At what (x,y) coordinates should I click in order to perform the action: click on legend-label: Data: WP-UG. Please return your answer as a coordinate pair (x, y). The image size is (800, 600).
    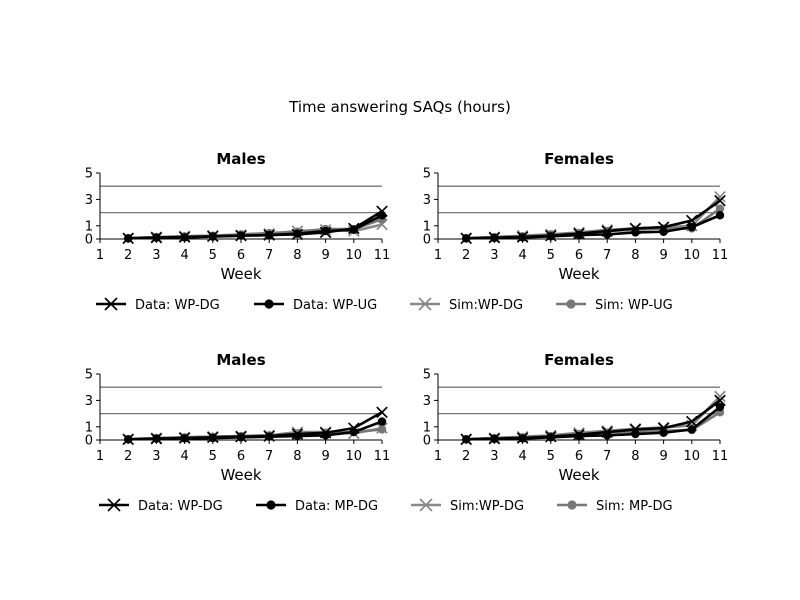
    Looking at the image, I should click on (335, 305).